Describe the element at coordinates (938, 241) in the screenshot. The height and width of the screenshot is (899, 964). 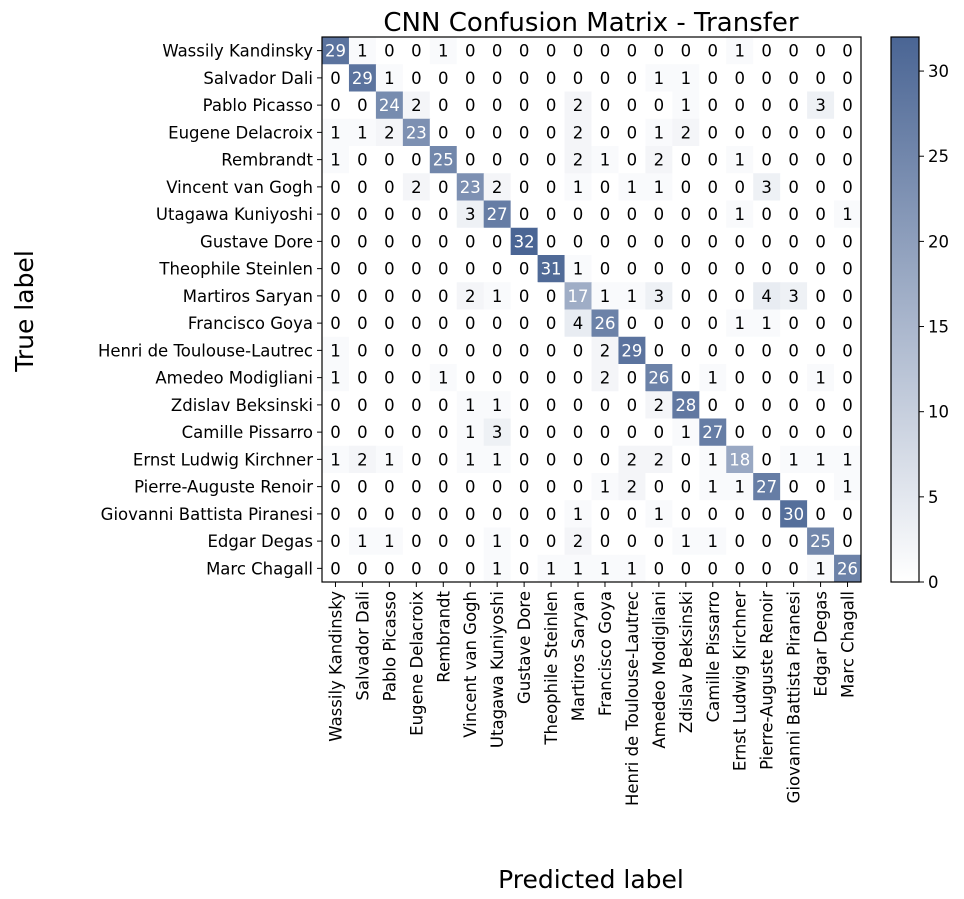
I see `colorbar-tick-label: 20` at that location.